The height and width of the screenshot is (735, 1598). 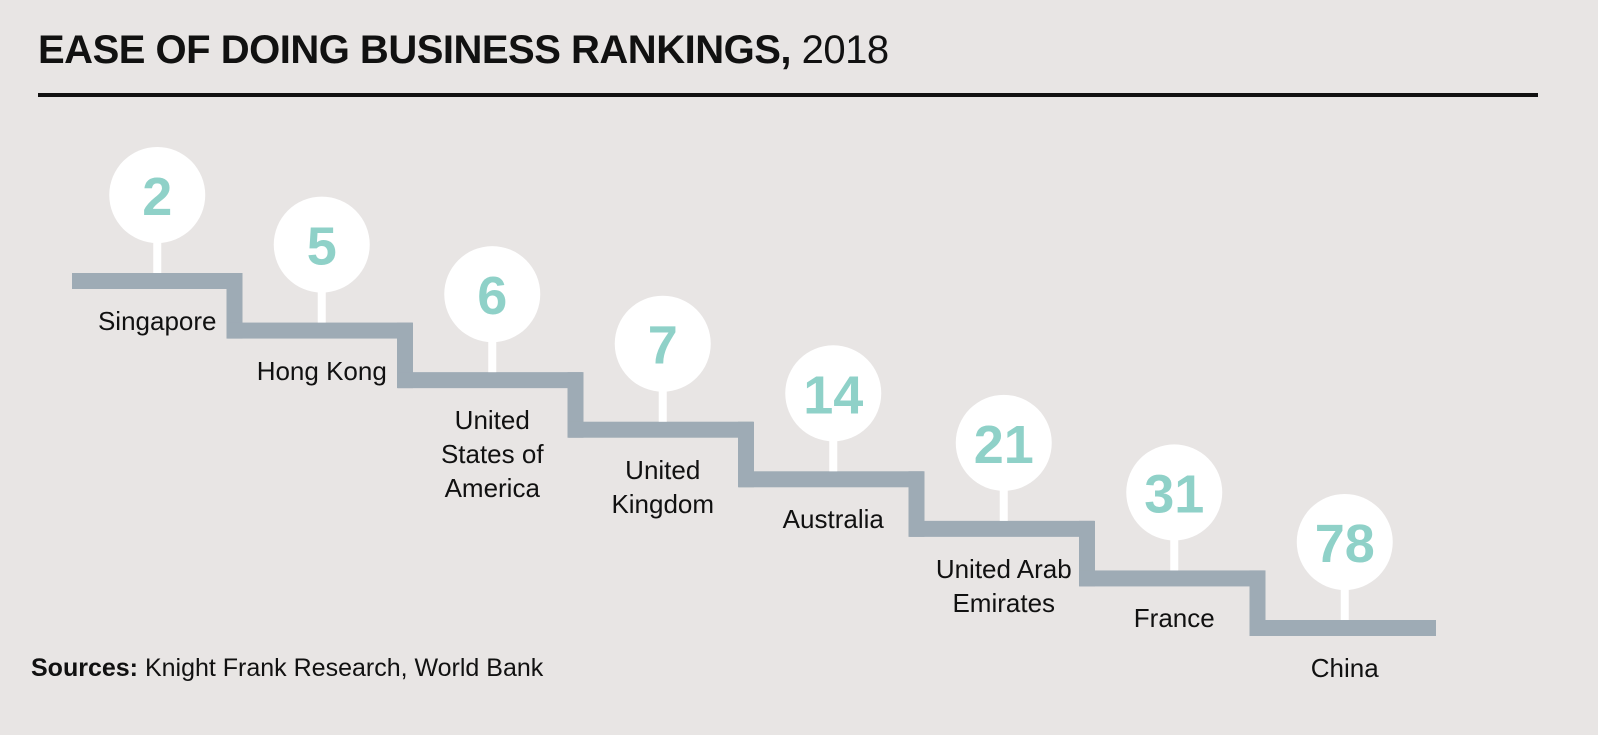 I want to click on country-label: Australia, so click(x=833, y=519).